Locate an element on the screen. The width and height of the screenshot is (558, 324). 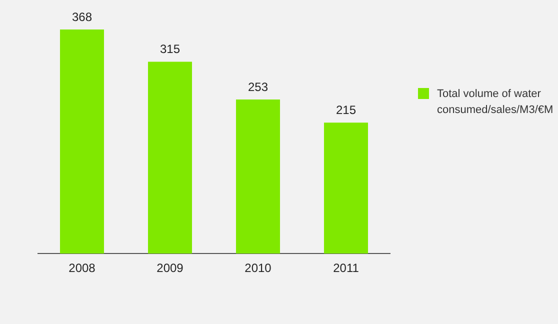
data-label: 215 is located at coordinates (346, 109).